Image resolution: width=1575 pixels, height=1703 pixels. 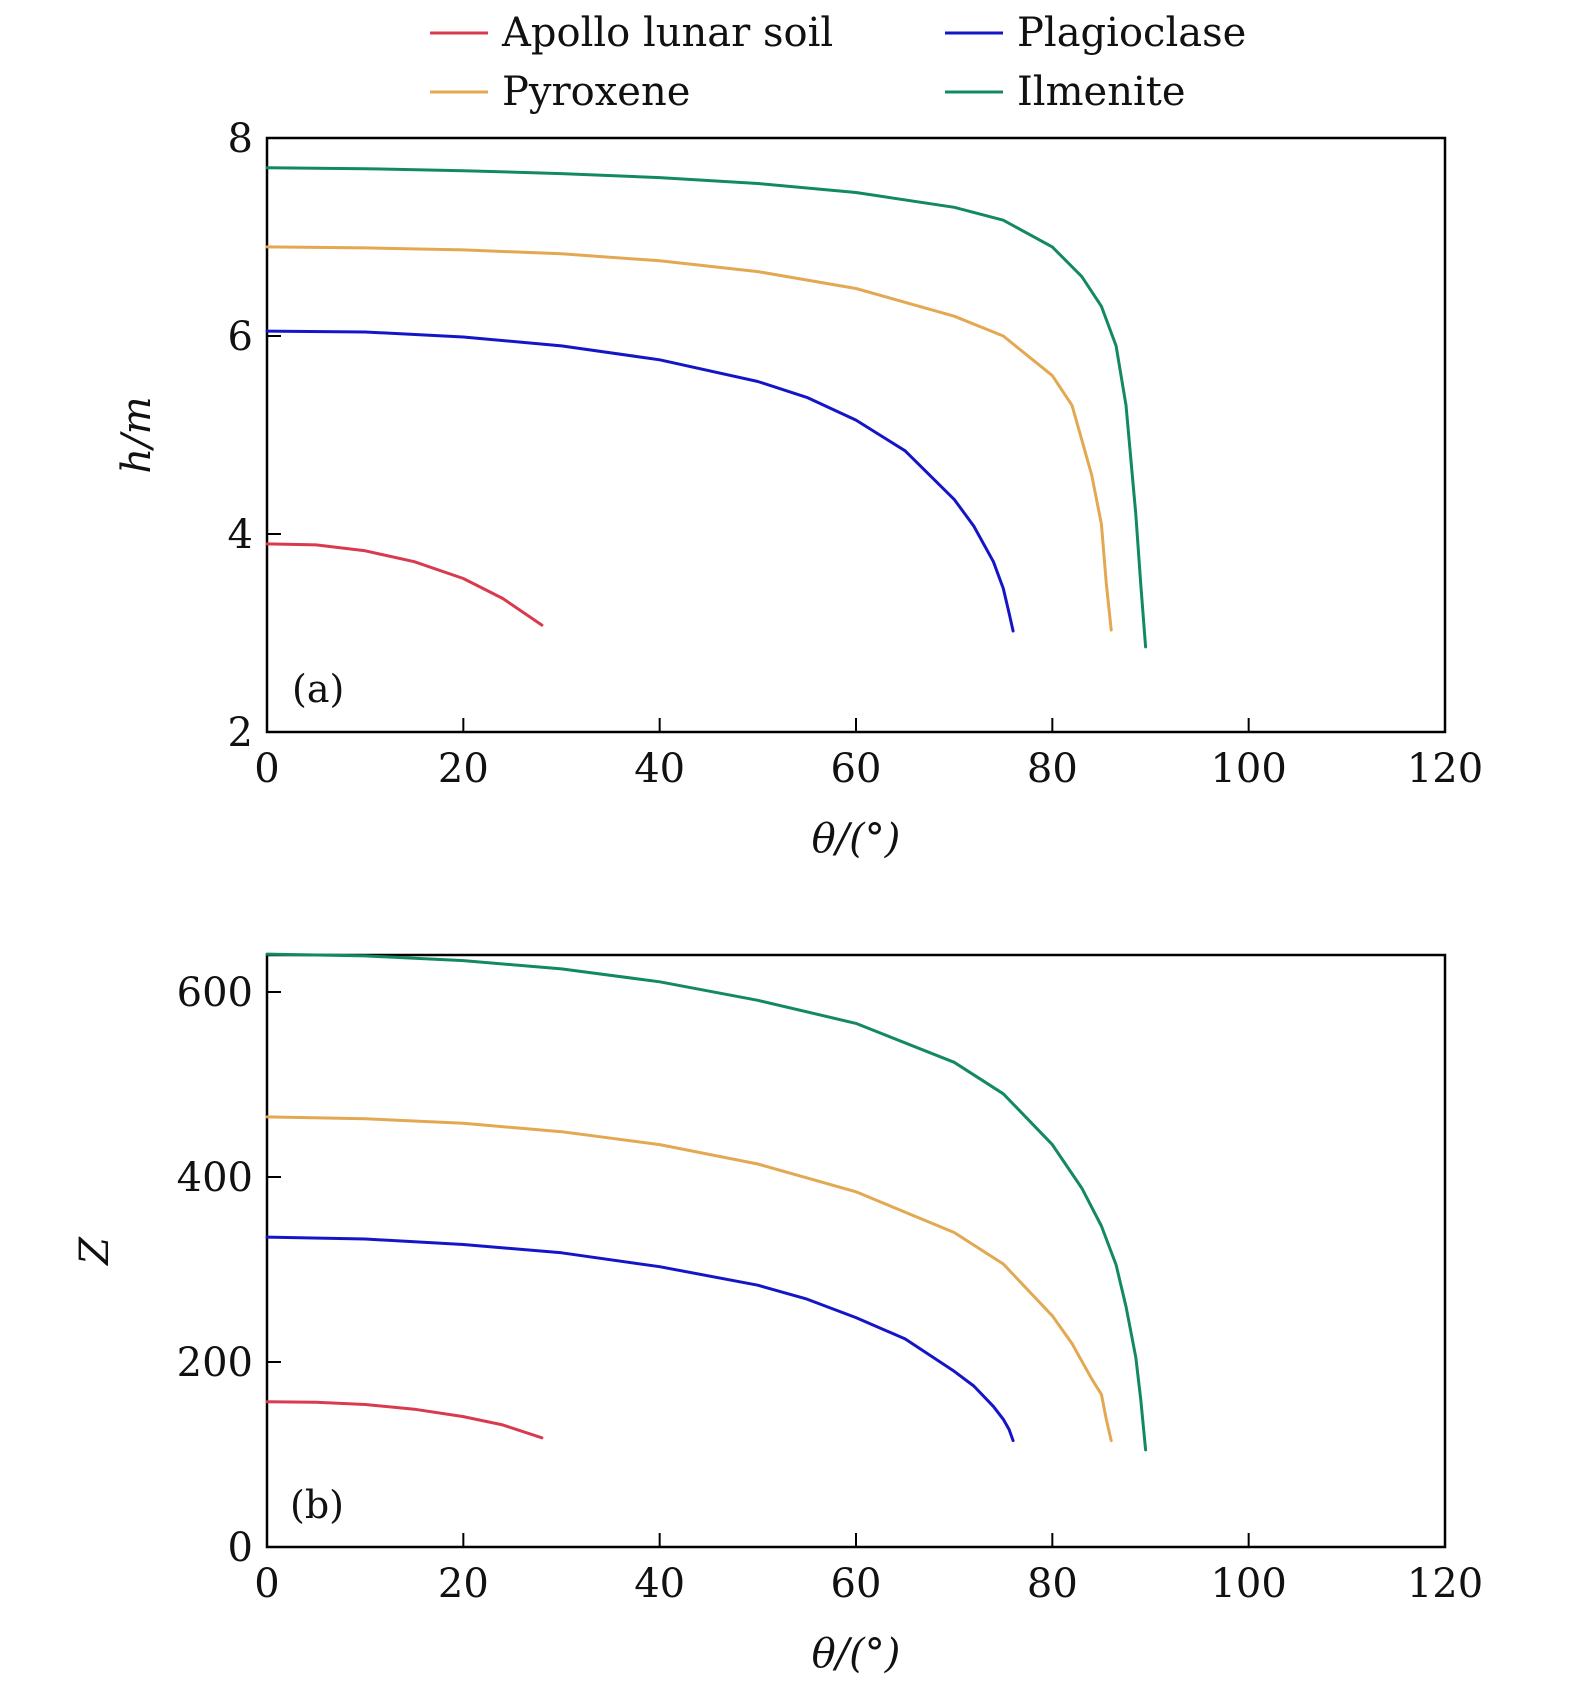 What do you see at coordinates (215, 1363) in the screenshot?
I see `y-tick-label: 200` at bounding box center [215, 1363].